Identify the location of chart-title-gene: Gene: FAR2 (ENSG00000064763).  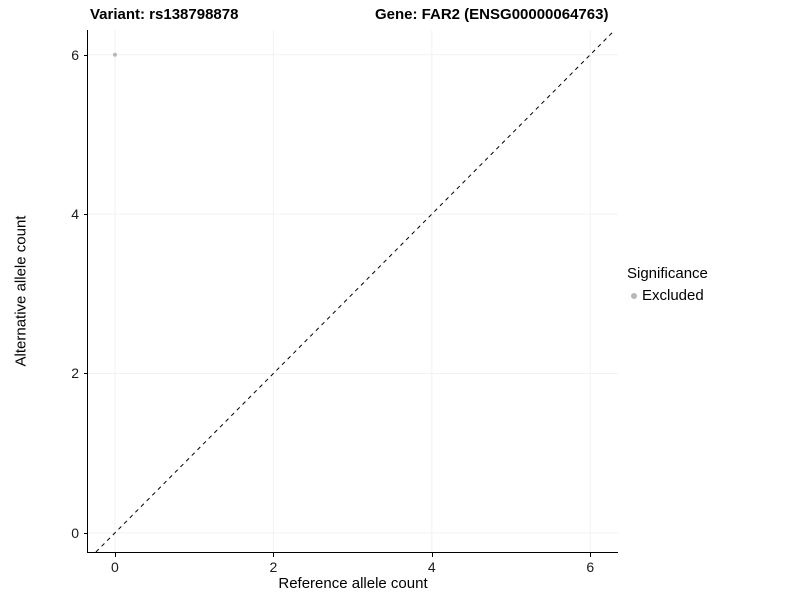
(492, 14).